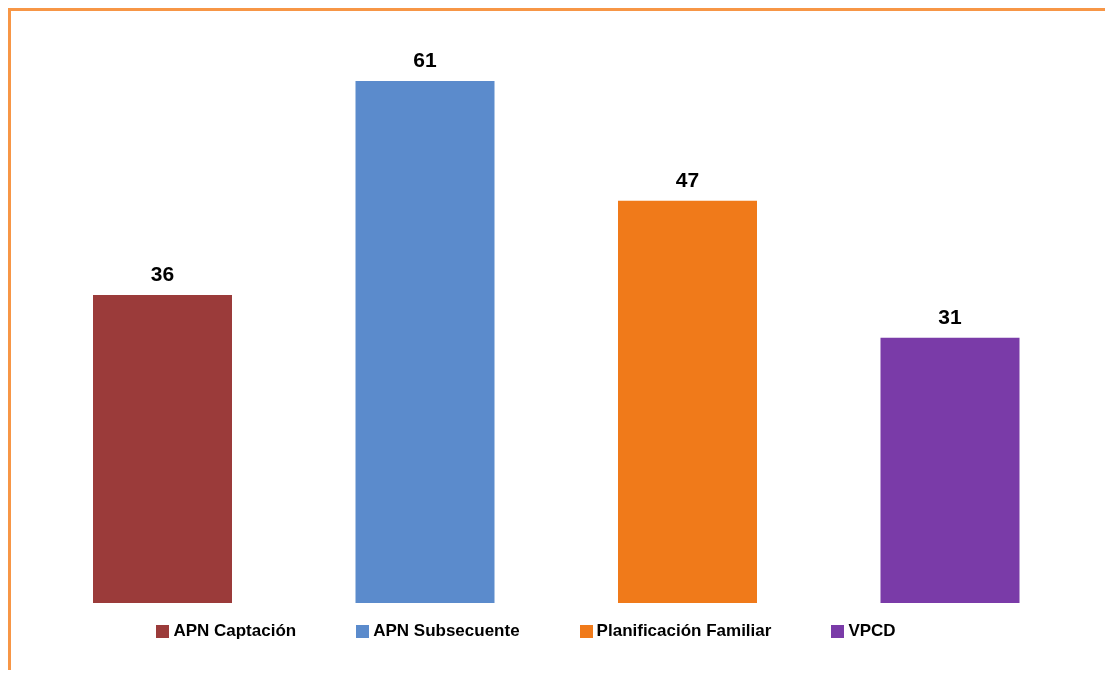  What do you see at coordinates (872, 630) in the screenshot?
I see `legend-label: VPCD` at bounding box center [872, 630].